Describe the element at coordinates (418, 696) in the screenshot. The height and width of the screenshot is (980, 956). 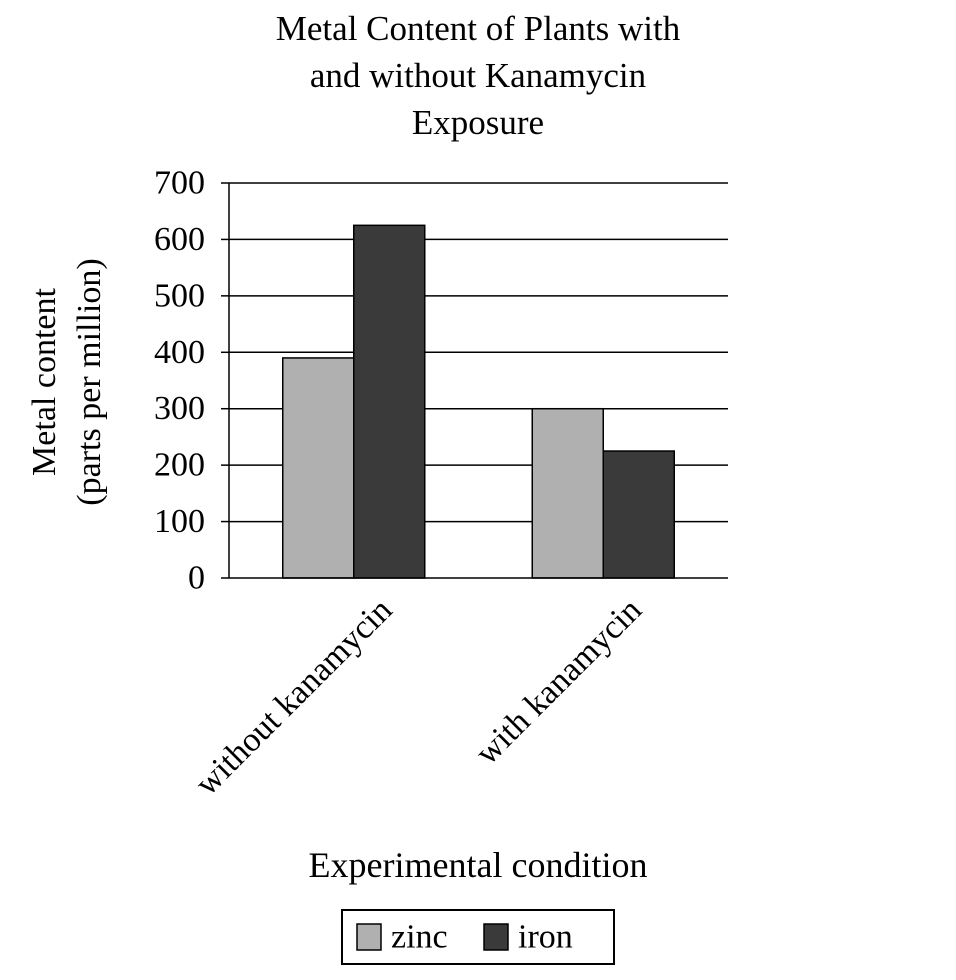
I see `category-labels: without kanamycin with kanamycin` at that location.